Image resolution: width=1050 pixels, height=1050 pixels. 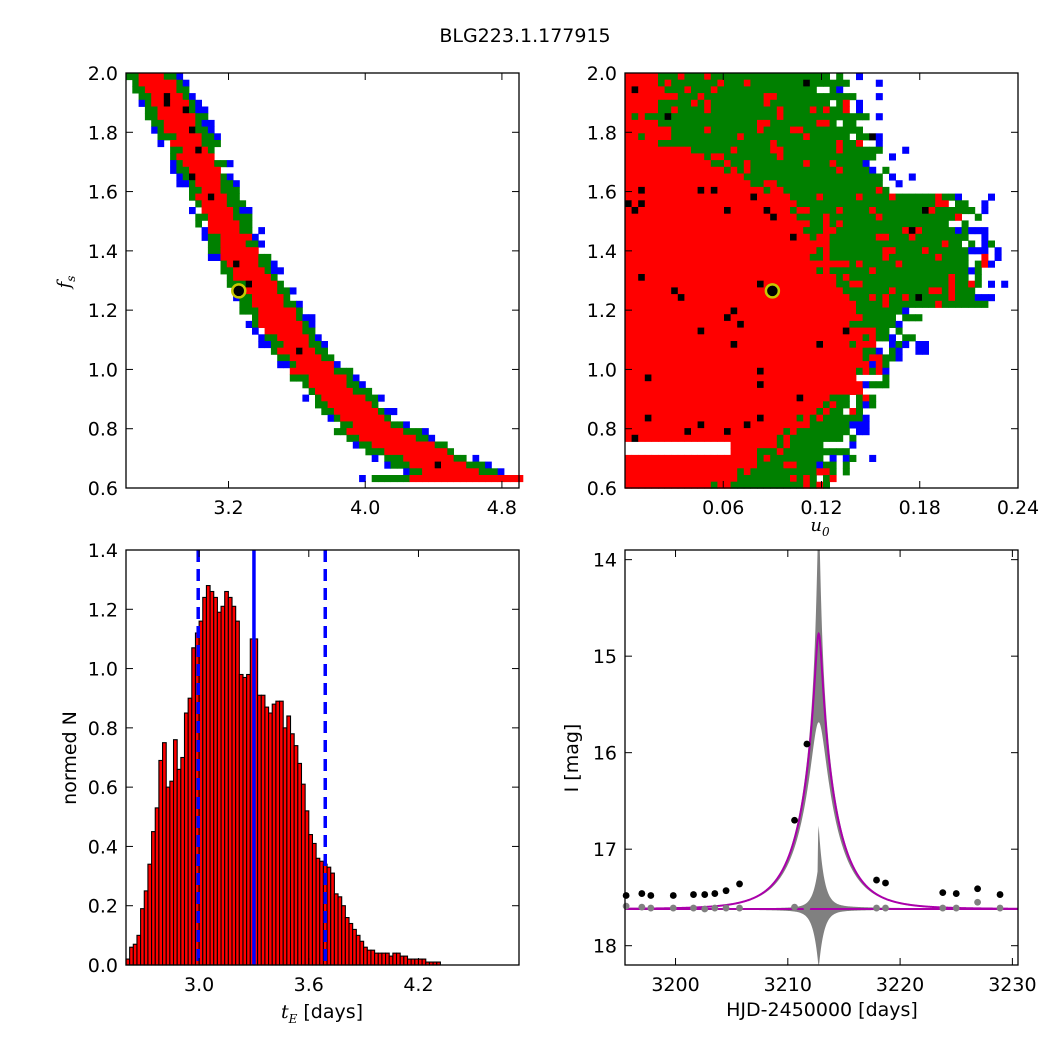 I want to click on fs-te-ytick-label: 1.4, so click(x=103, y=252).